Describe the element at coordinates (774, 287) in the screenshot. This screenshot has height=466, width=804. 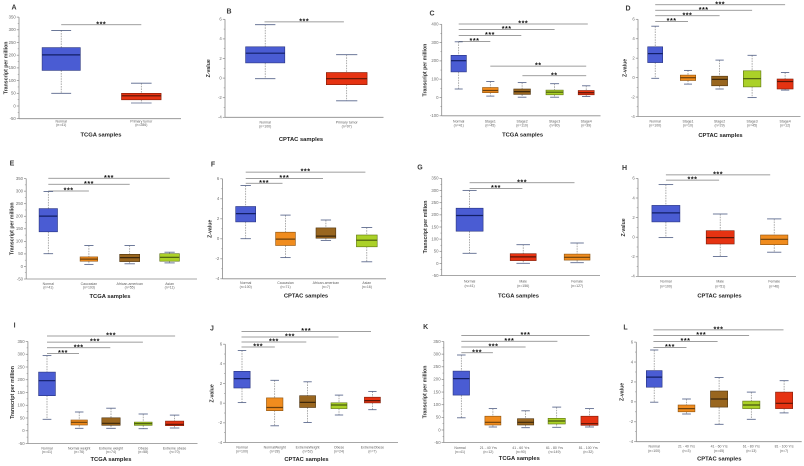
I see `svg-text: (n=46)` at that location.